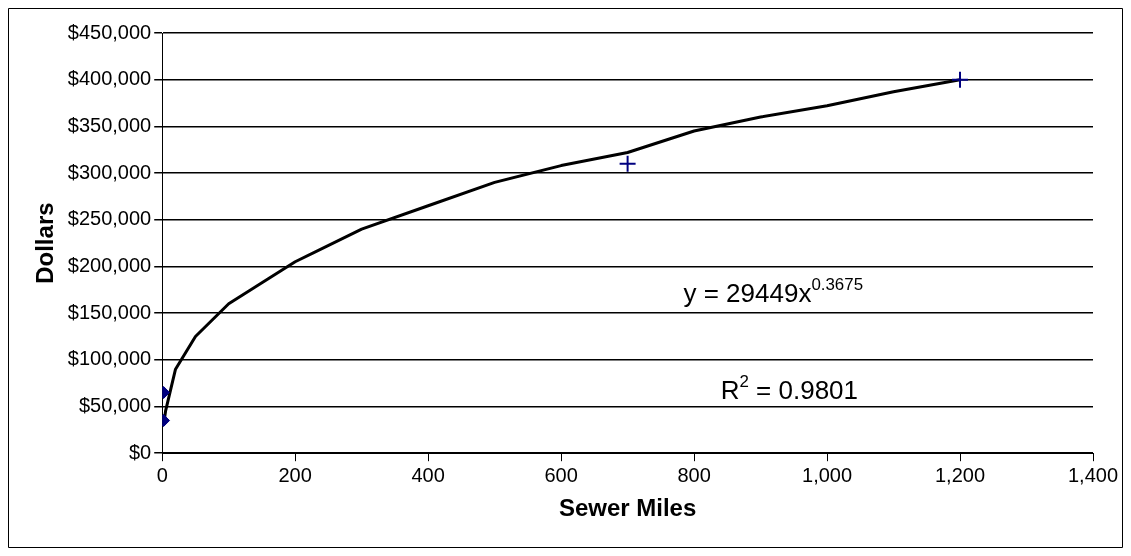 This screenshot has height=556, width=1131. I want to click on x-tick-label: 1,400, so click(1093, 474).